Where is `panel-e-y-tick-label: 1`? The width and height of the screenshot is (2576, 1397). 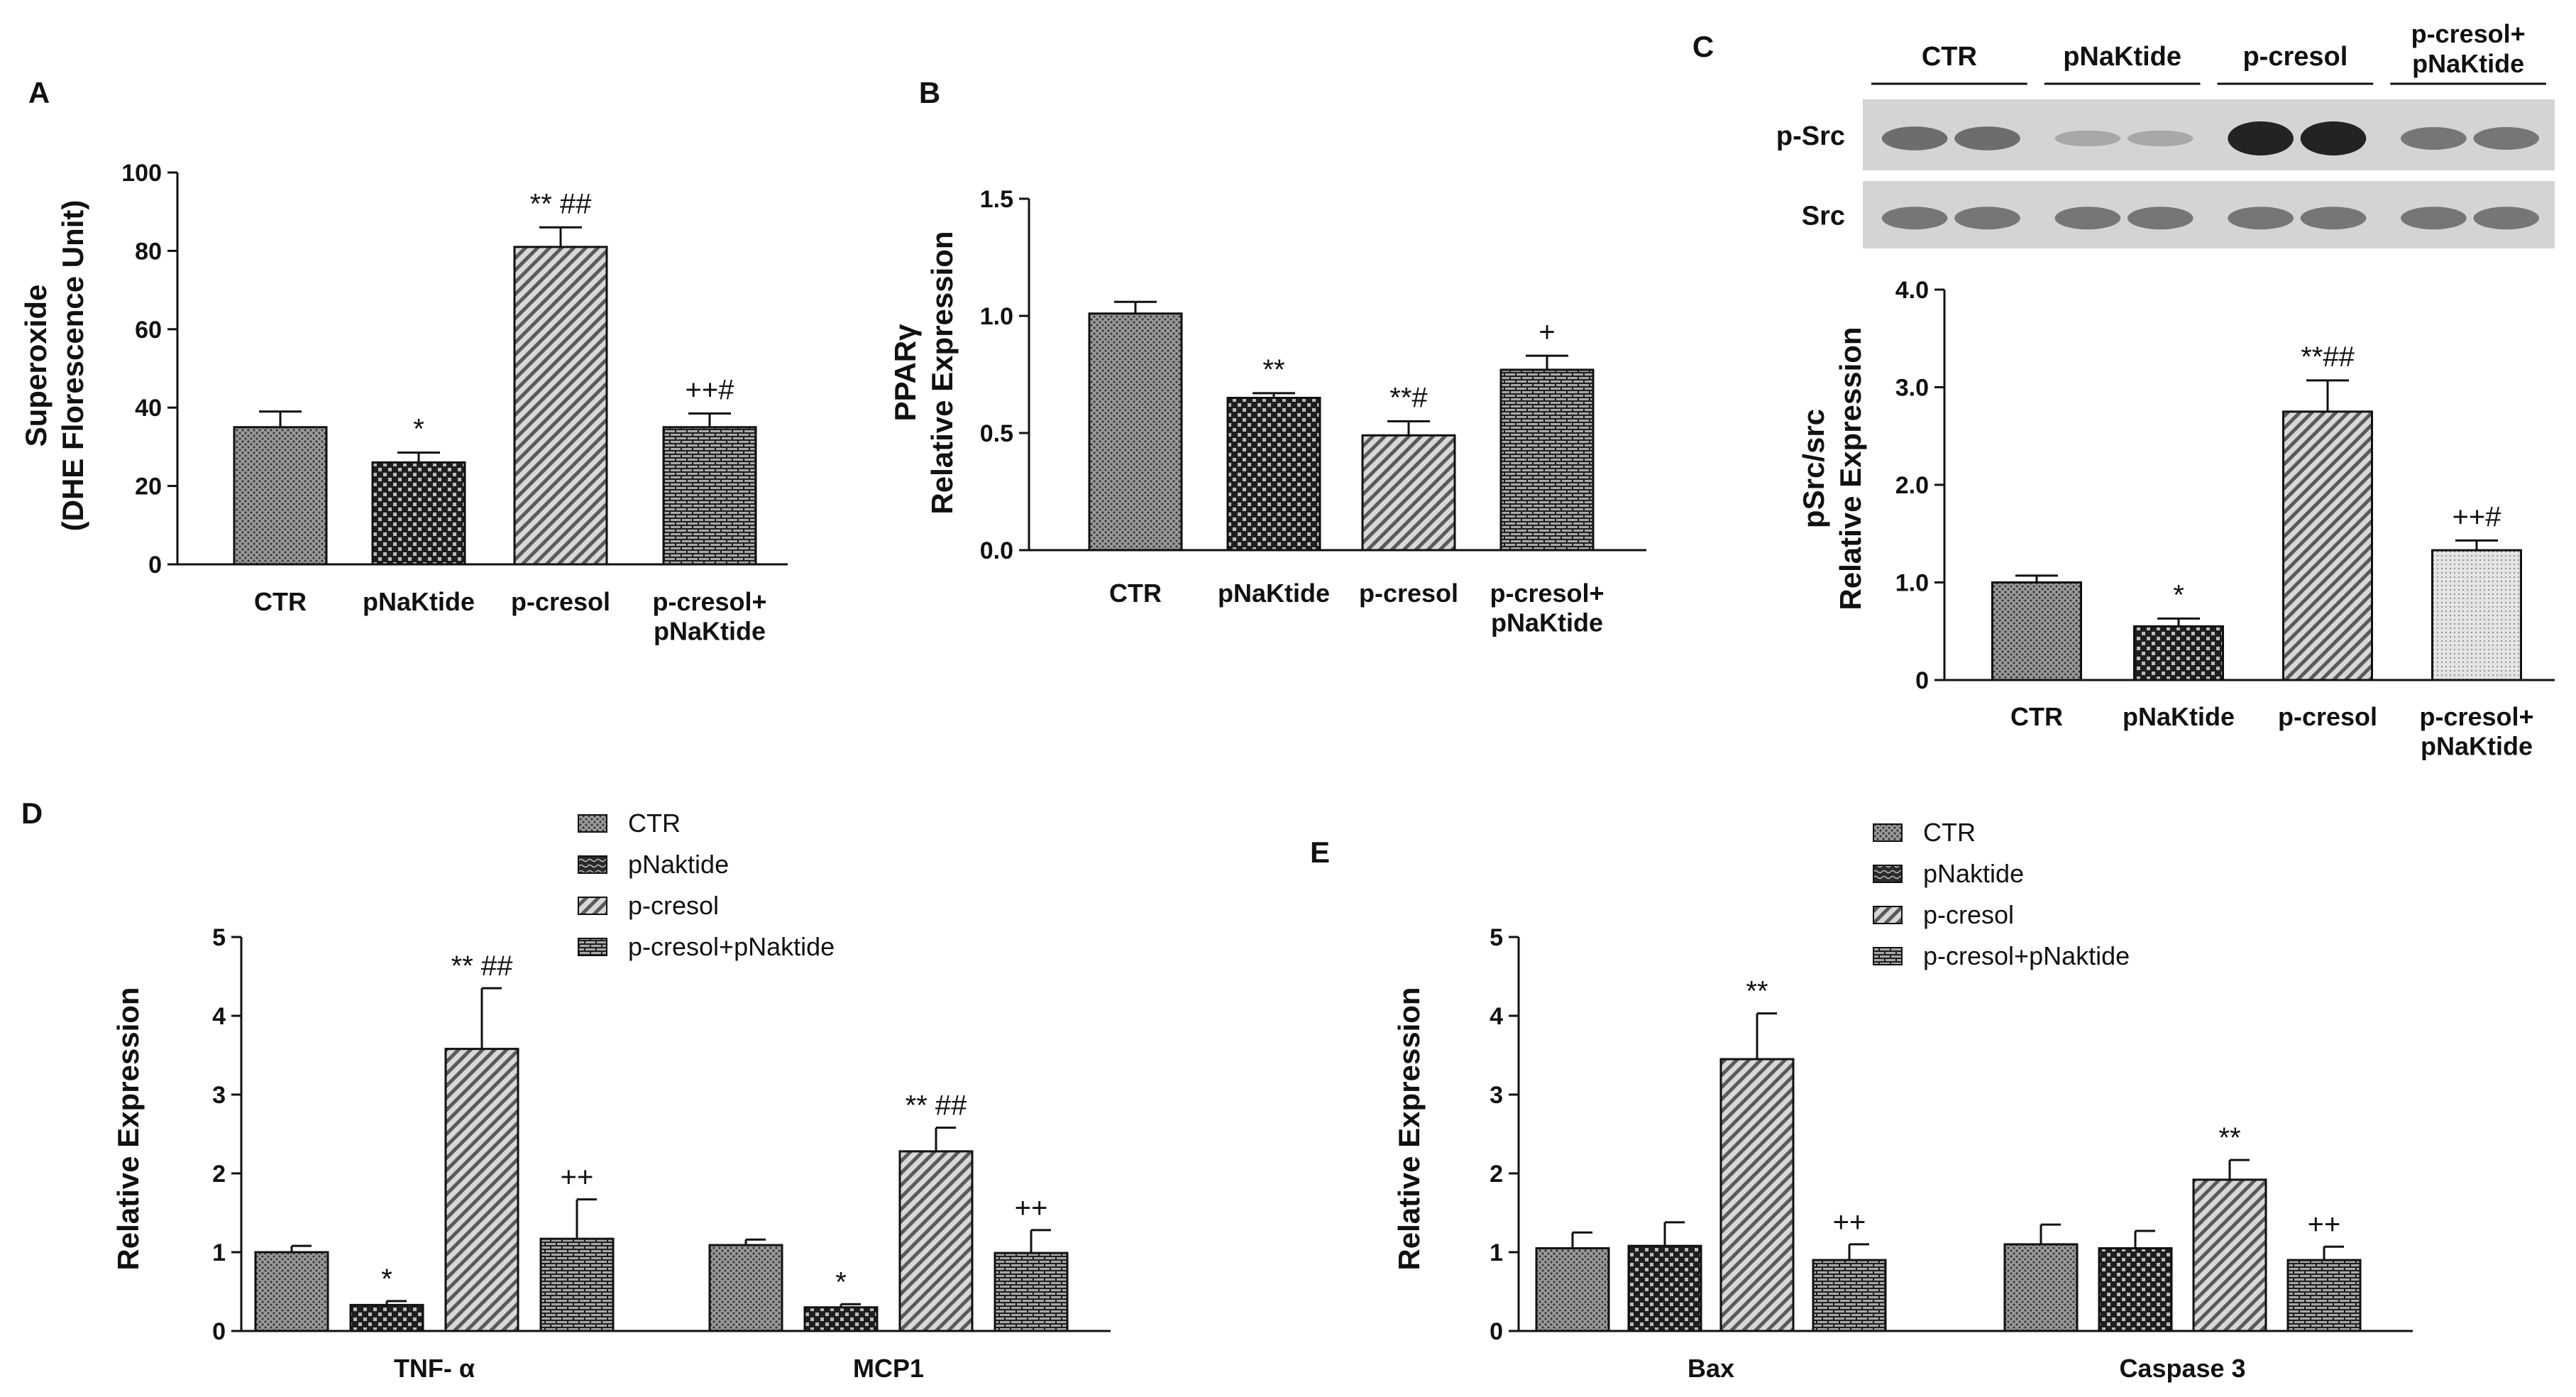
panel-e-y-tick-label: 1 is located at coordinates (1496, 1252).